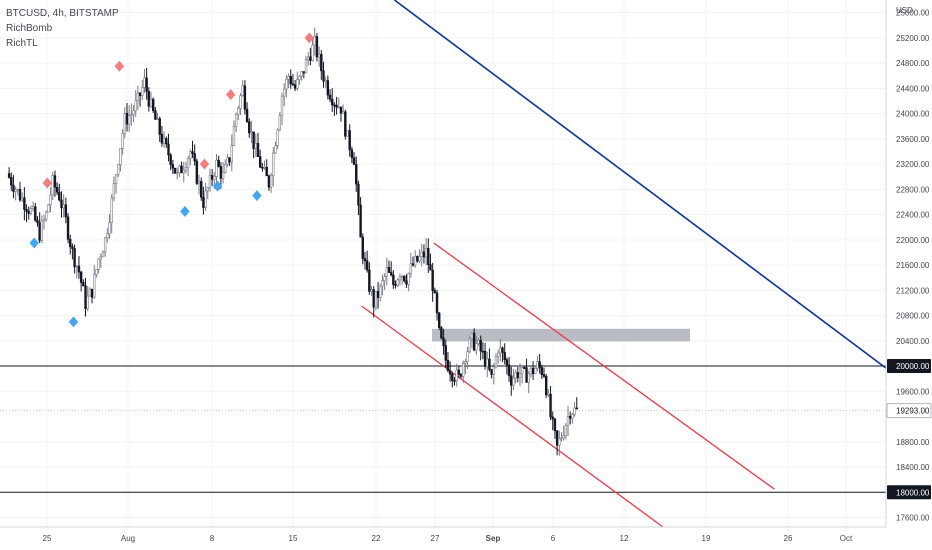 This screenshot has width=932, height=550. What do you see at coordinates (913, 240) in the screenshot?
I see `price-tick-label: 22000.00` at bounding box center [913, 240].